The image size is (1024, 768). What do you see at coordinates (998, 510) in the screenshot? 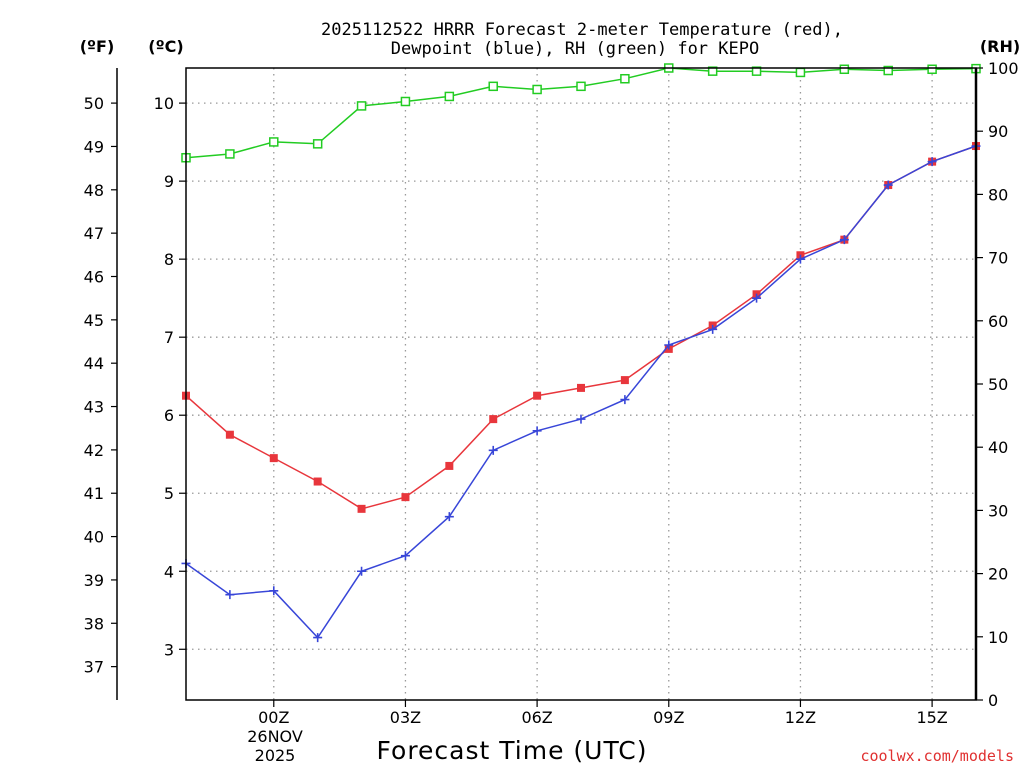
I see `rh-tick-label: 30` at bounding box center [998, 510].